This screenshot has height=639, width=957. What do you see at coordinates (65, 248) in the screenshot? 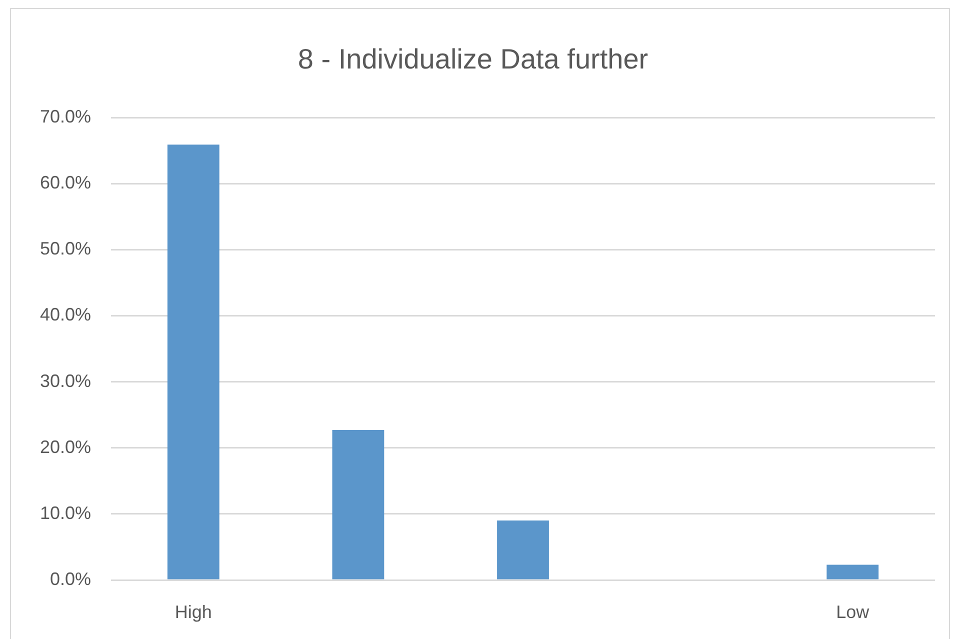
I see `y-tick-label: 50.0%` at bounding box center [65, 248].